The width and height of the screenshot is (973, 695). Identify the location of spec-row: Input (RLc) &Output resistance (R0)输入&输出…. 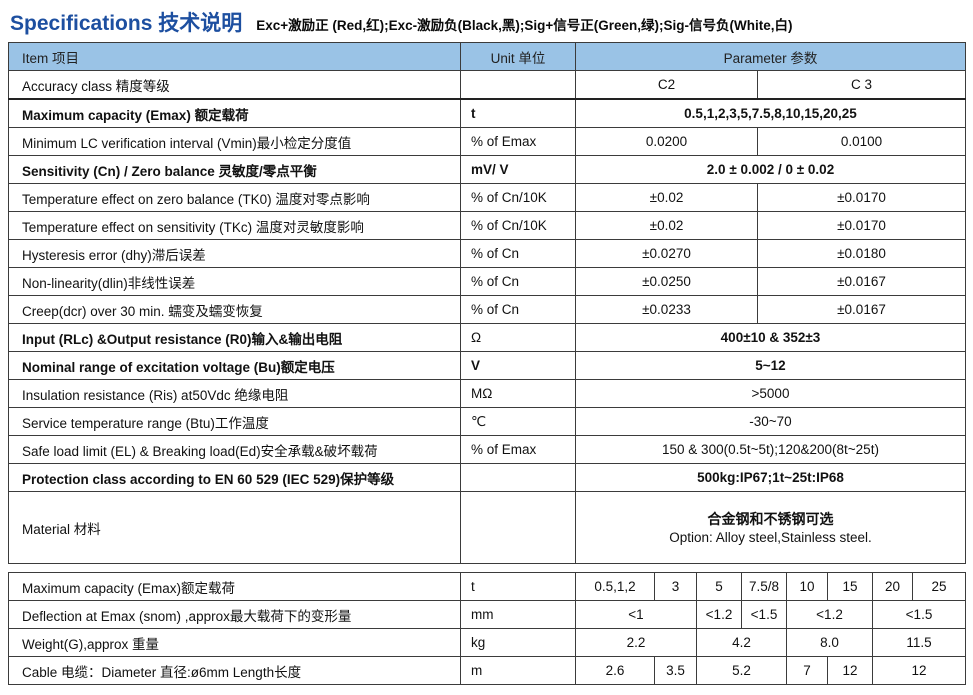
(487, 337).